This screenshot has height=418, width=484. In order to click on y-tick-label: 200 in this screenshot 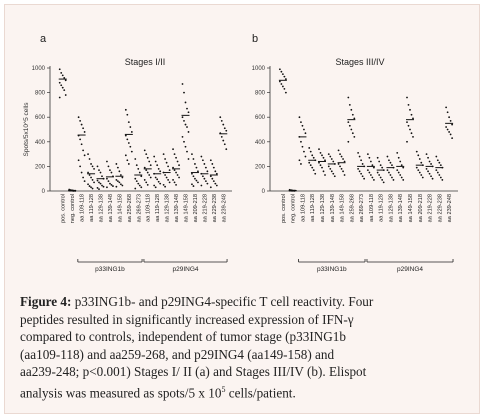, I will do `click(260, 167)`.